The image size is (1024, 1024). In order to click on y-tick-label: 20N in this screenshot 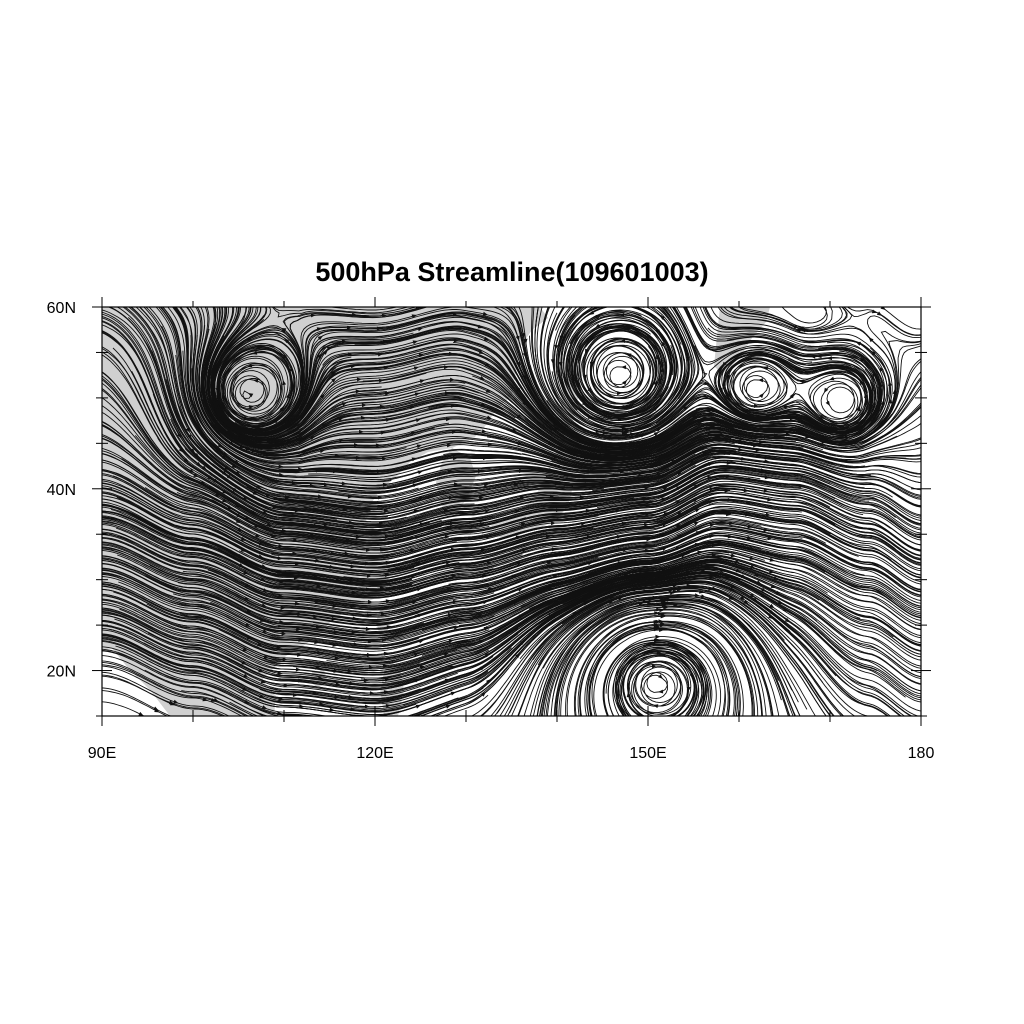, I will do `click(61, 672)`.